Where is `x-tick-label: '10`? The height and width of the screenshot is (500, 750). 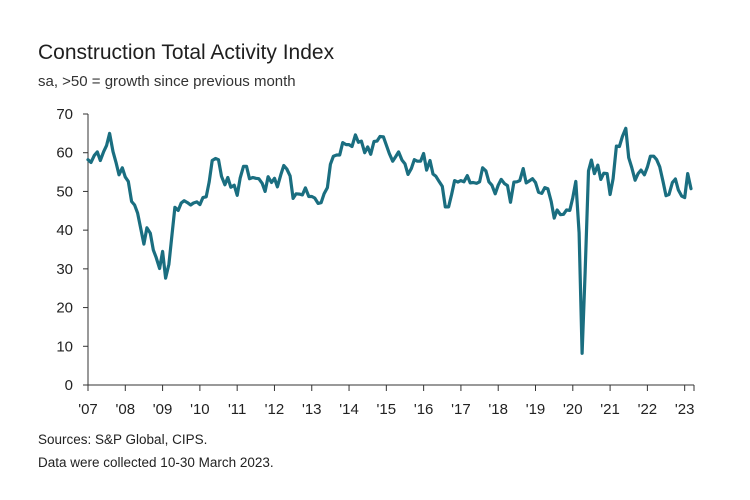 x-tick-label: '10 is located at coordinates (200, 409).